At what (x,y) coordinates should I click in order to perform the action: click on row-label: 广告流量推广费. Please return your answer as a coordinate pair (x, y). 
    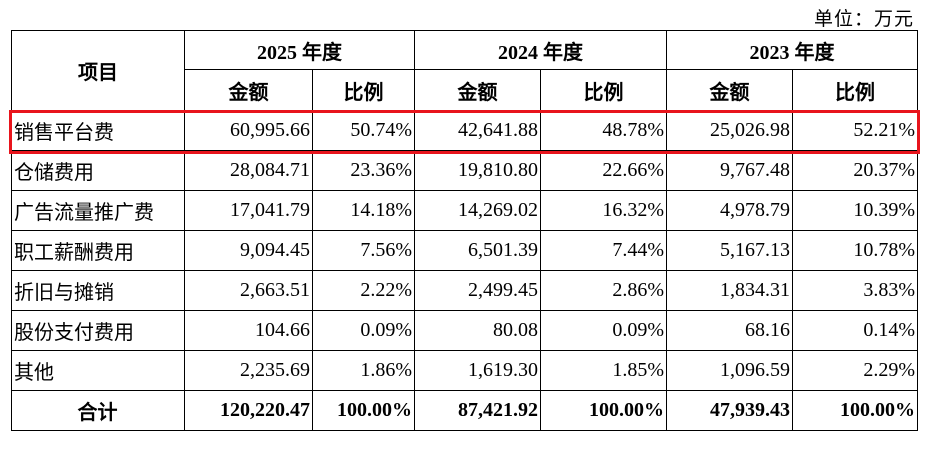
    Looking at the image, I should click on (98, 210).